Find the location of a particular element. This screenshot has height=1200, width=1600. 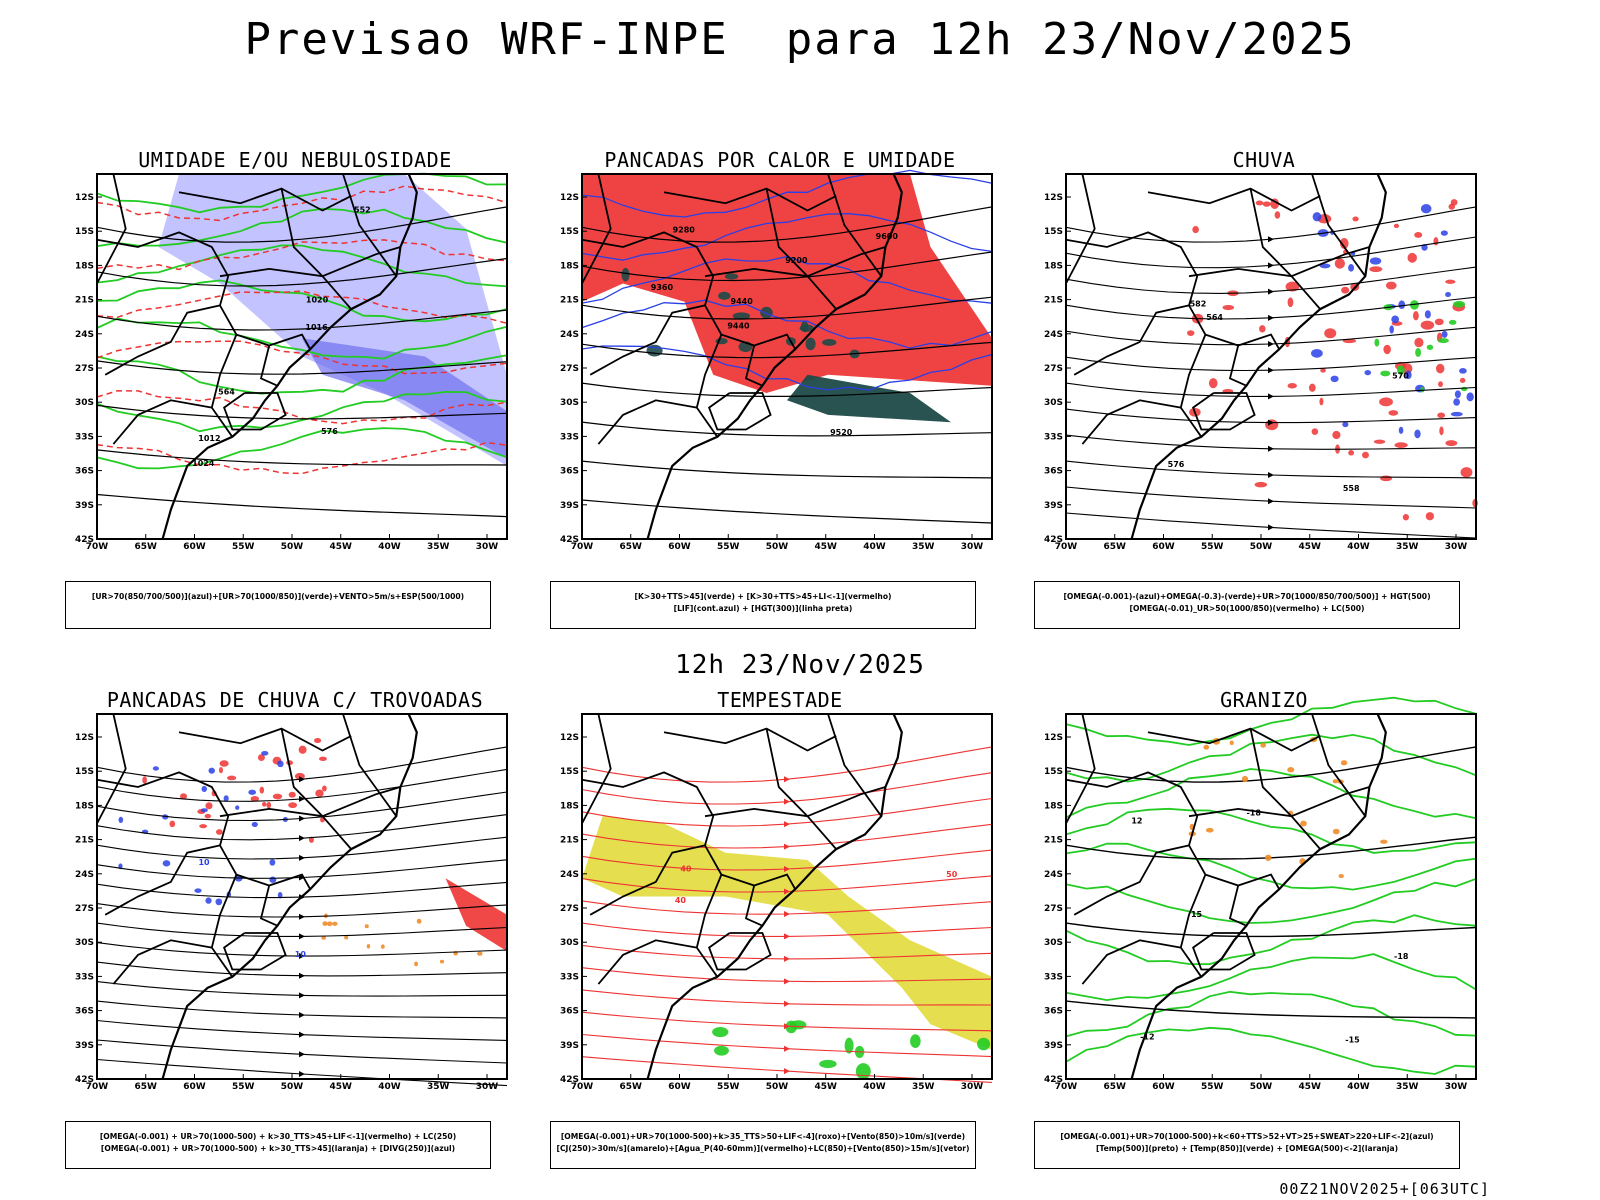

lat-label: 18S is located at coordinates (84, 806).